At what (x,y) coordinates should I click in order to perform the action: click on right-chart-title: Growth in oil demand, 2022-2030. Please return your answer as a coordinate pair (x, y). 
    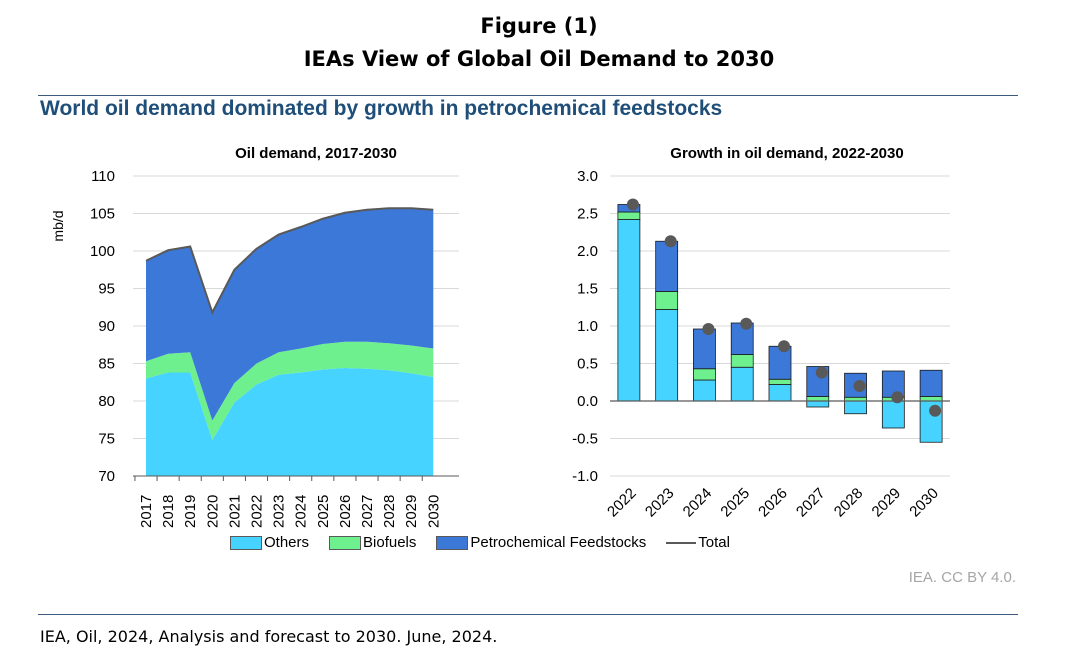
    Looking at the image, I should click on (786, 153).